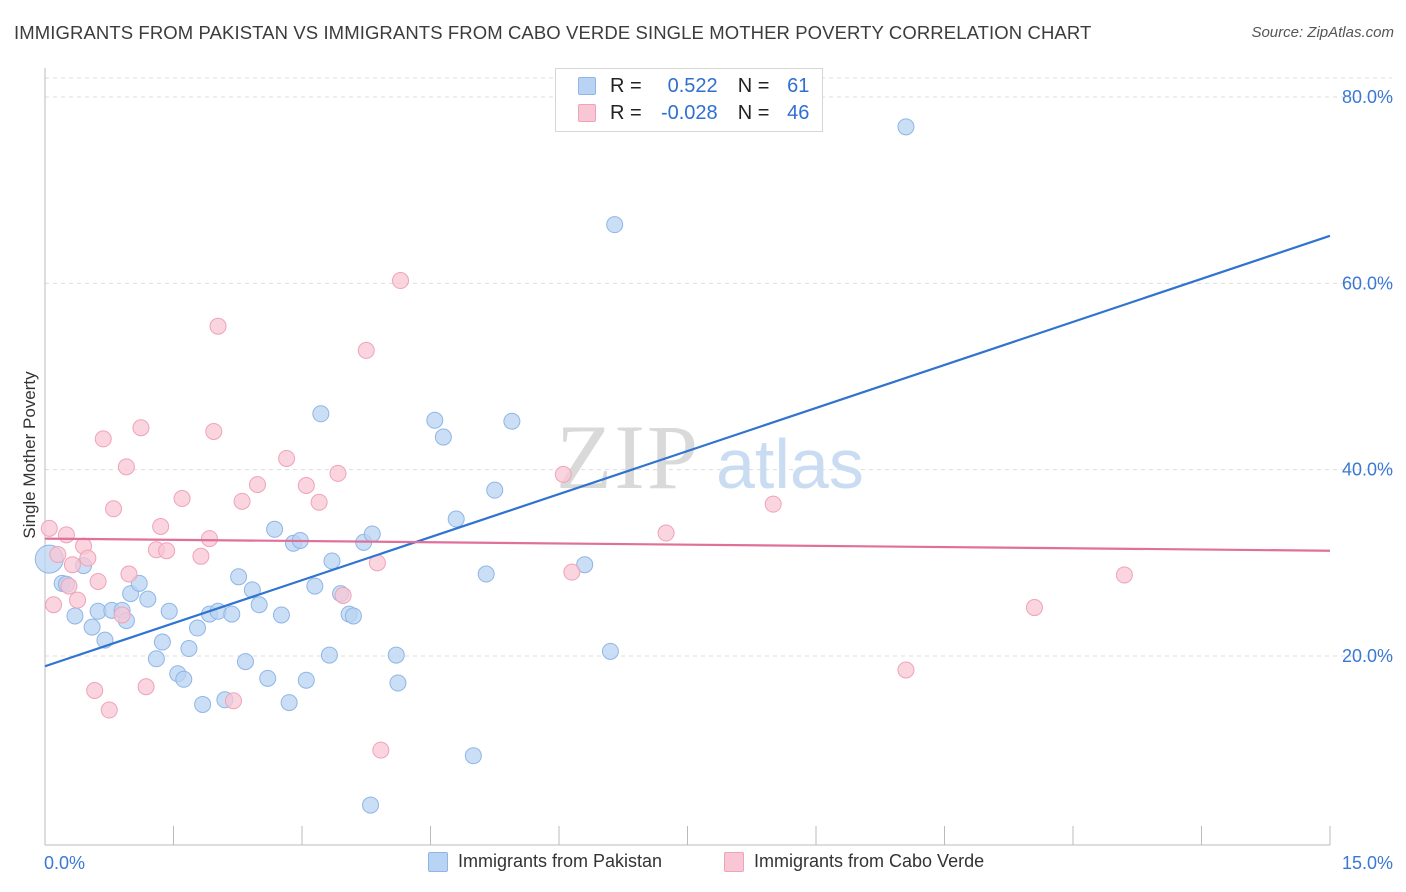 This screenshot has width=1406, height=892. Describe the element at coordinates (587, 86) in the screenshot. I see `pakistan-swatch` at that location.